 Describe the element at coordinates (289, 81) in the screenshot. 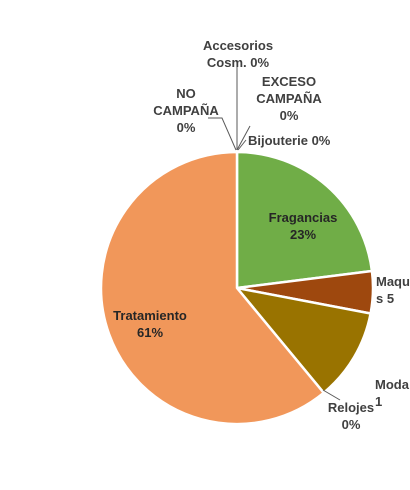

I see `data-label-line: EXCESO` at that location.